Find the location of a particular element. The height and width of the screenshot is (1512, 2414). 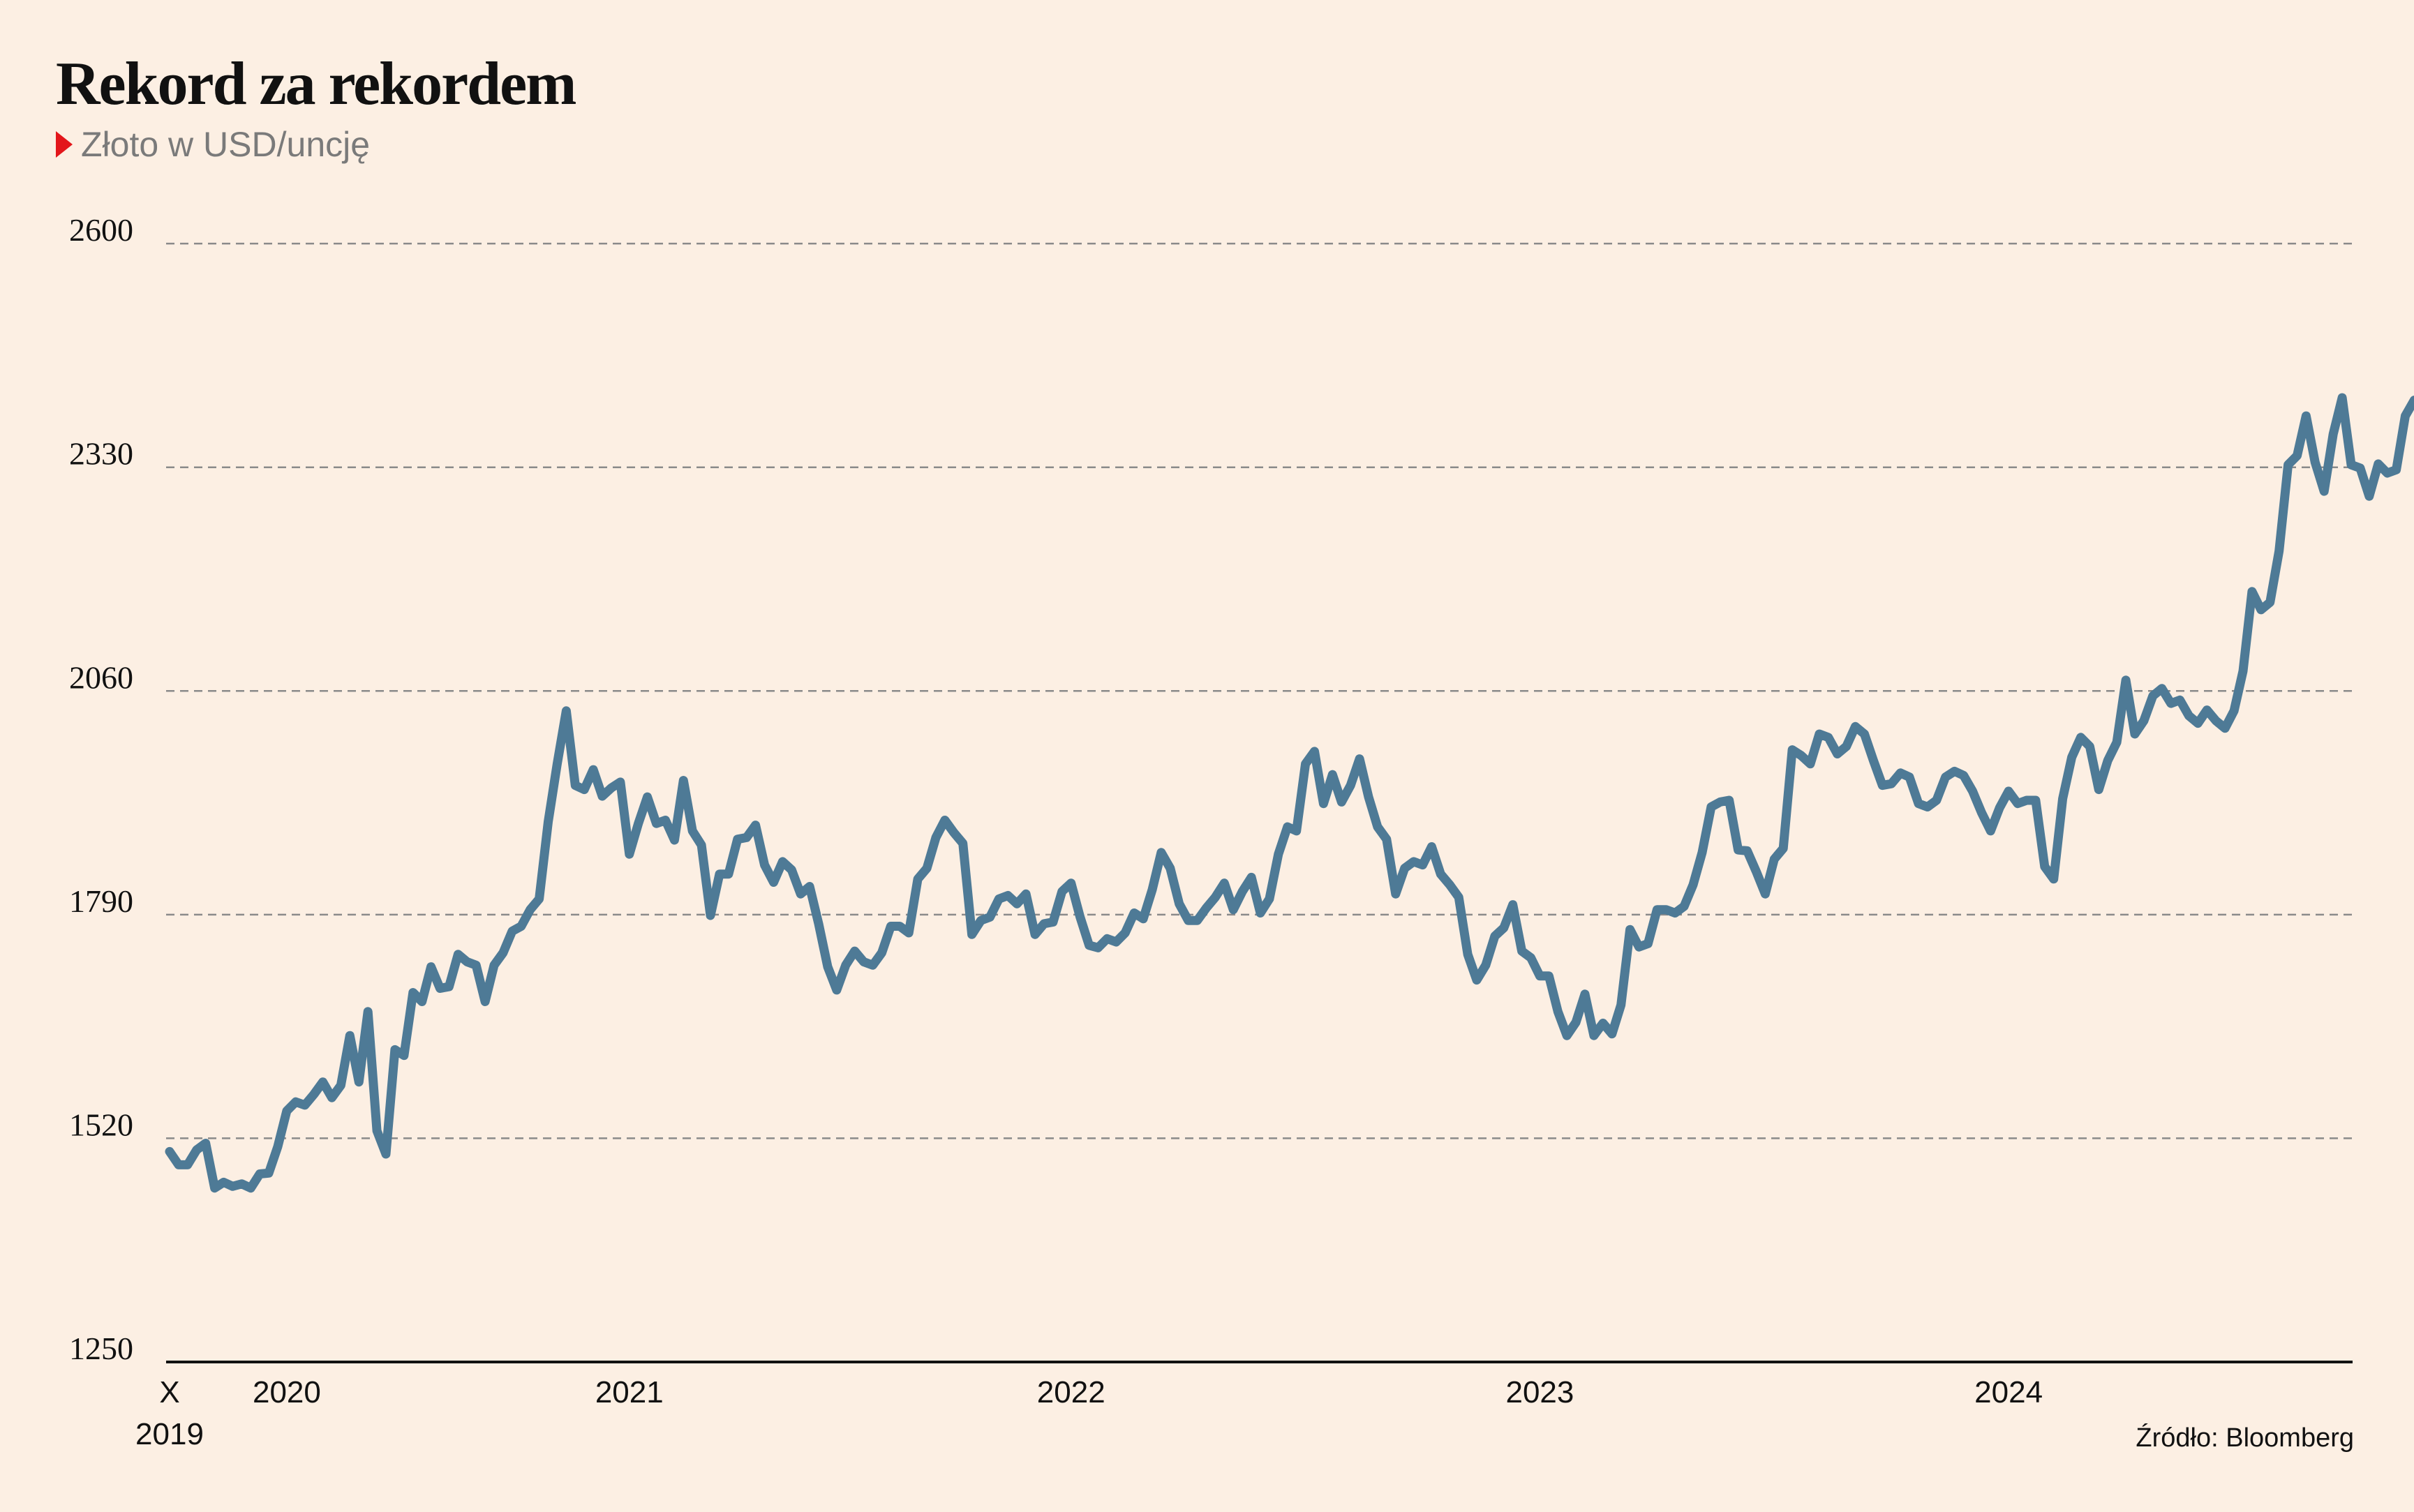

y-tick-label: 1790 is located at coordinates (101, 901).